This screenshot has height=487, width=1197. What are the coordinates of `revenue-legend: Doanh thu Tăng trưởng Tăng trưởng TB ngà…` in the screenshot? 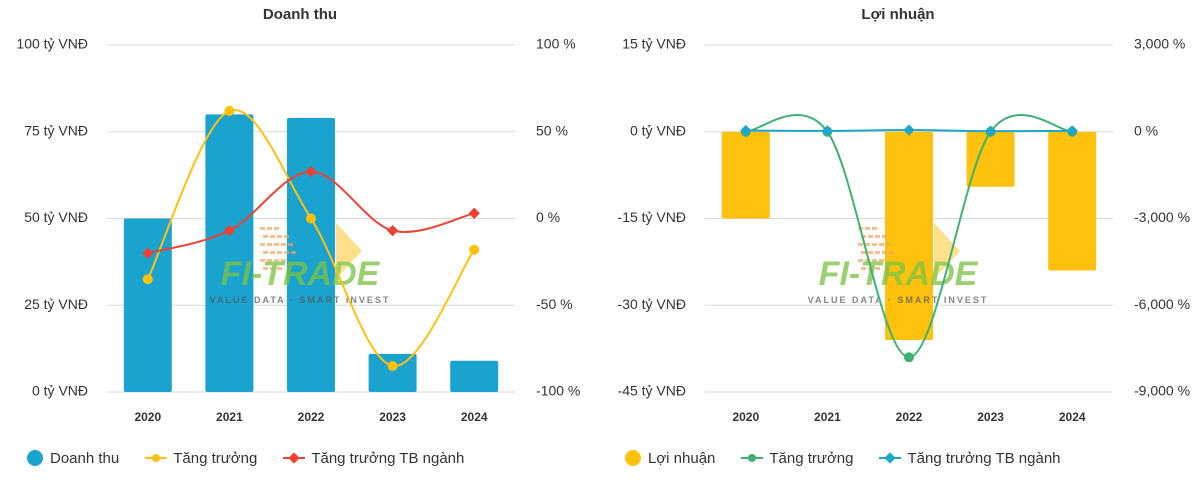 It's located at (258, 458).